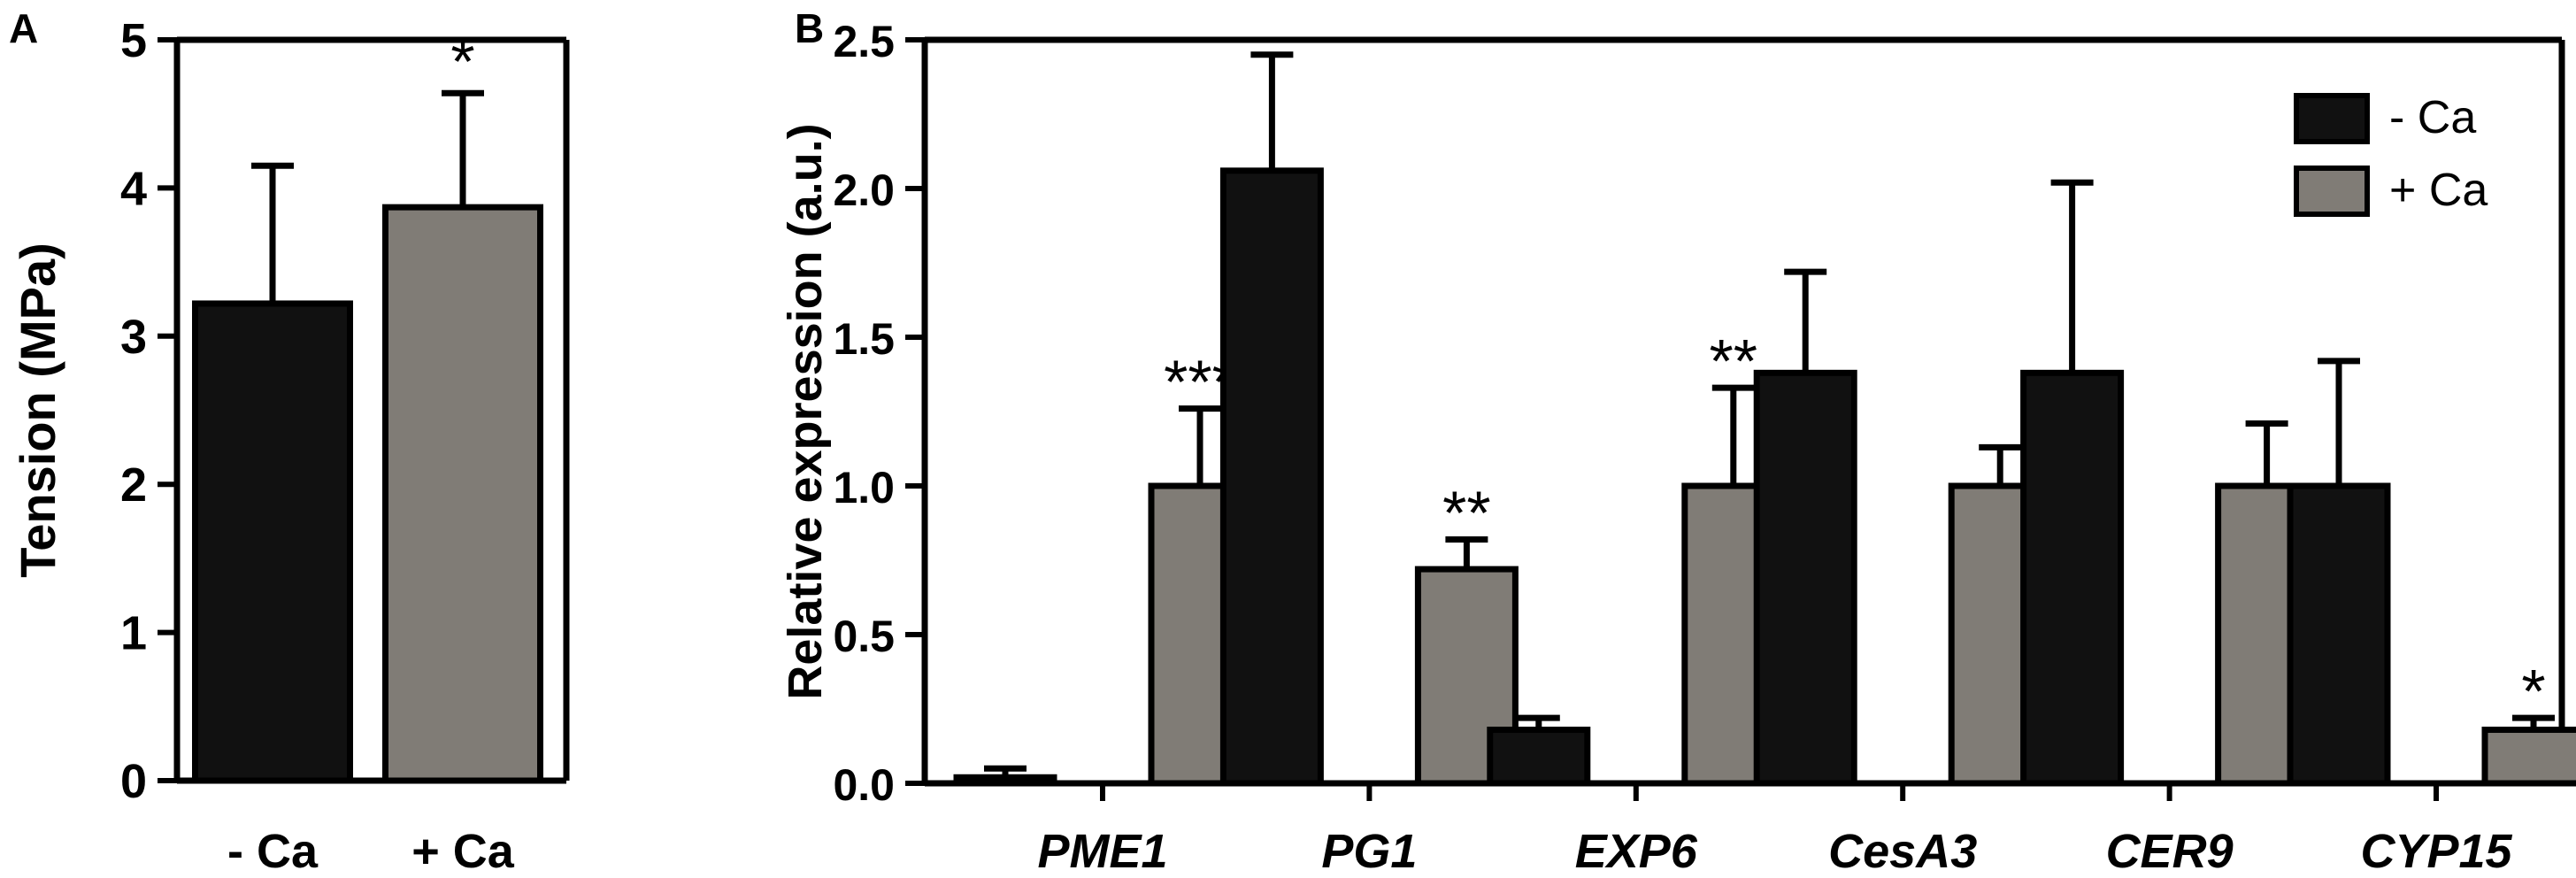  Describe the element at coordinates (2533, 691) in the screenshot. I see `panel-b-significance-label: *` at that location.